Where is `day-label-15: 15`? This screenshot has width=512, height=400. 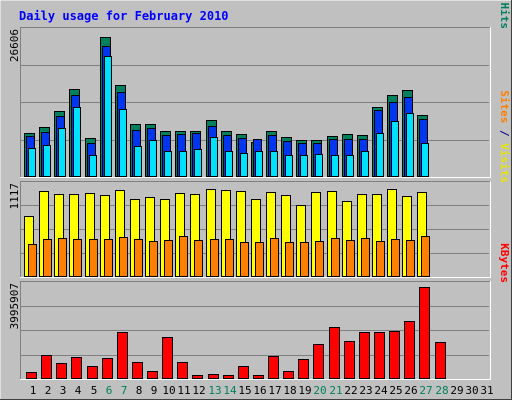 day-label-15: 15 is located at coordinates (244, 390).